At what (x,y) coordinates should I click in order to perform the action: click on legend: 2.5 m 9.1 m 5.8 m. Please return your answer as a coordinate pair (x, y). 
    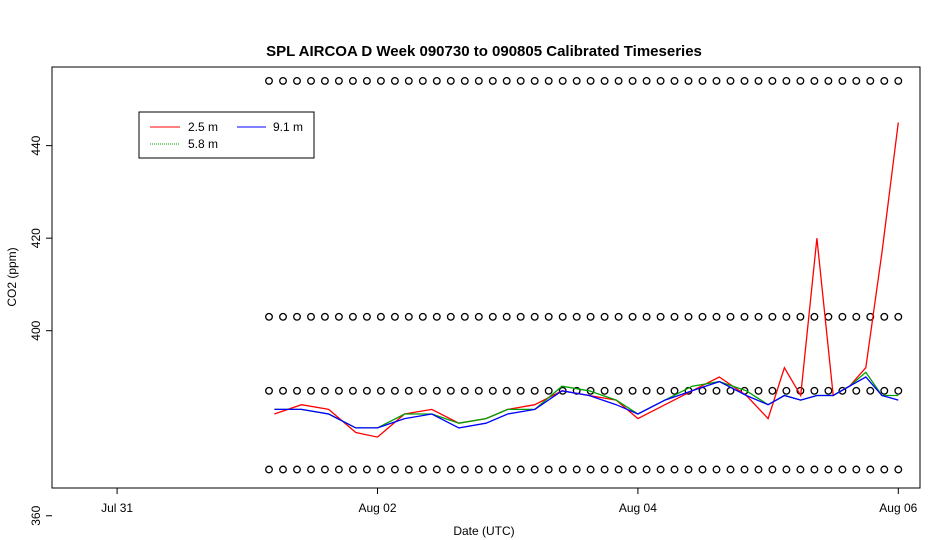
    Looking at the image, I should click on (226, 135).